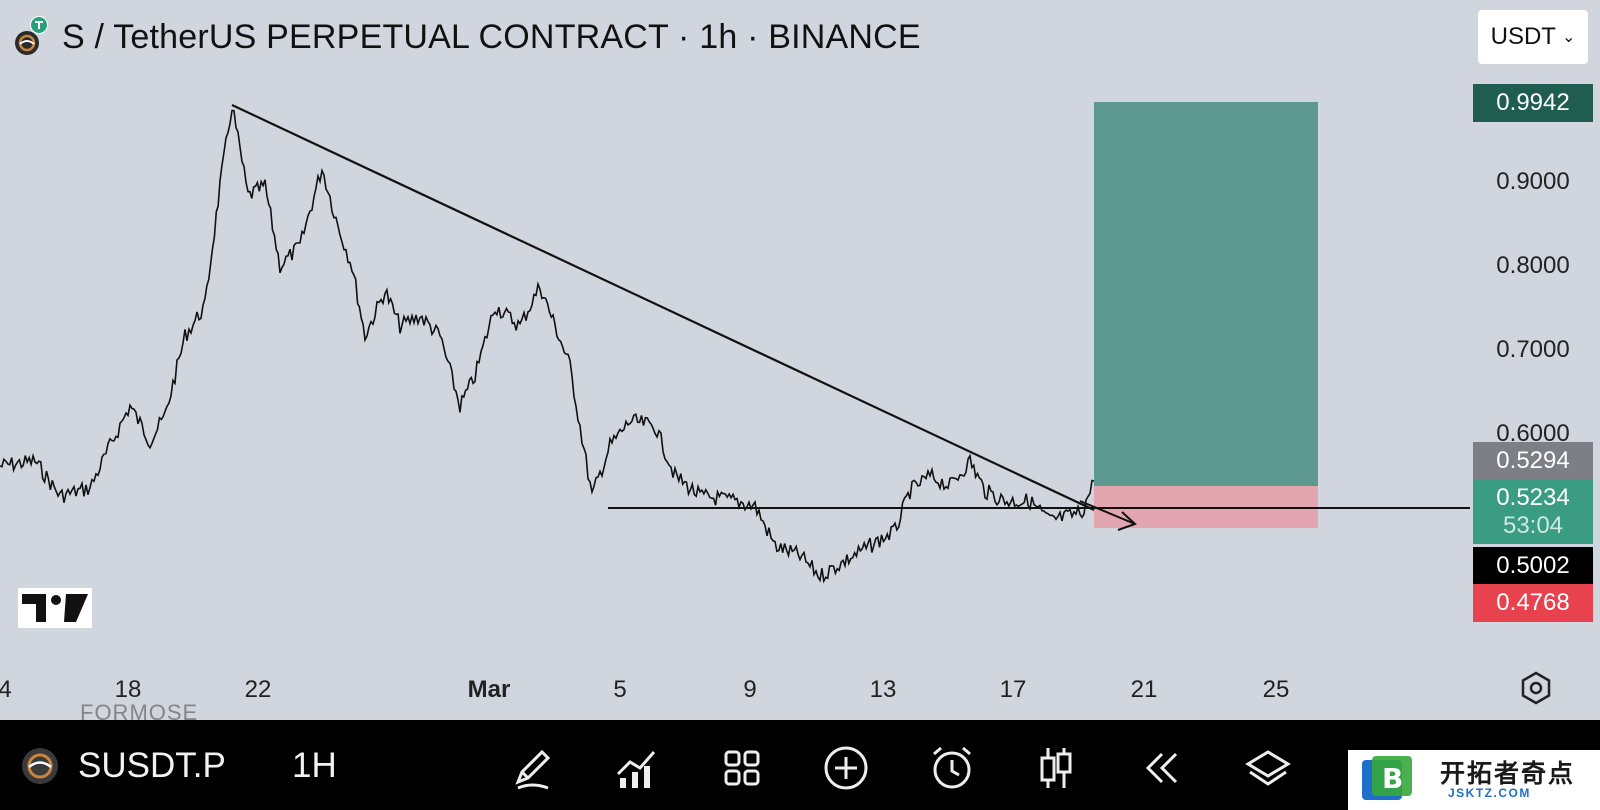 The width and height of the screenshot is (1600, 810). I want to click on projection-arrow, so click(1108, 515).